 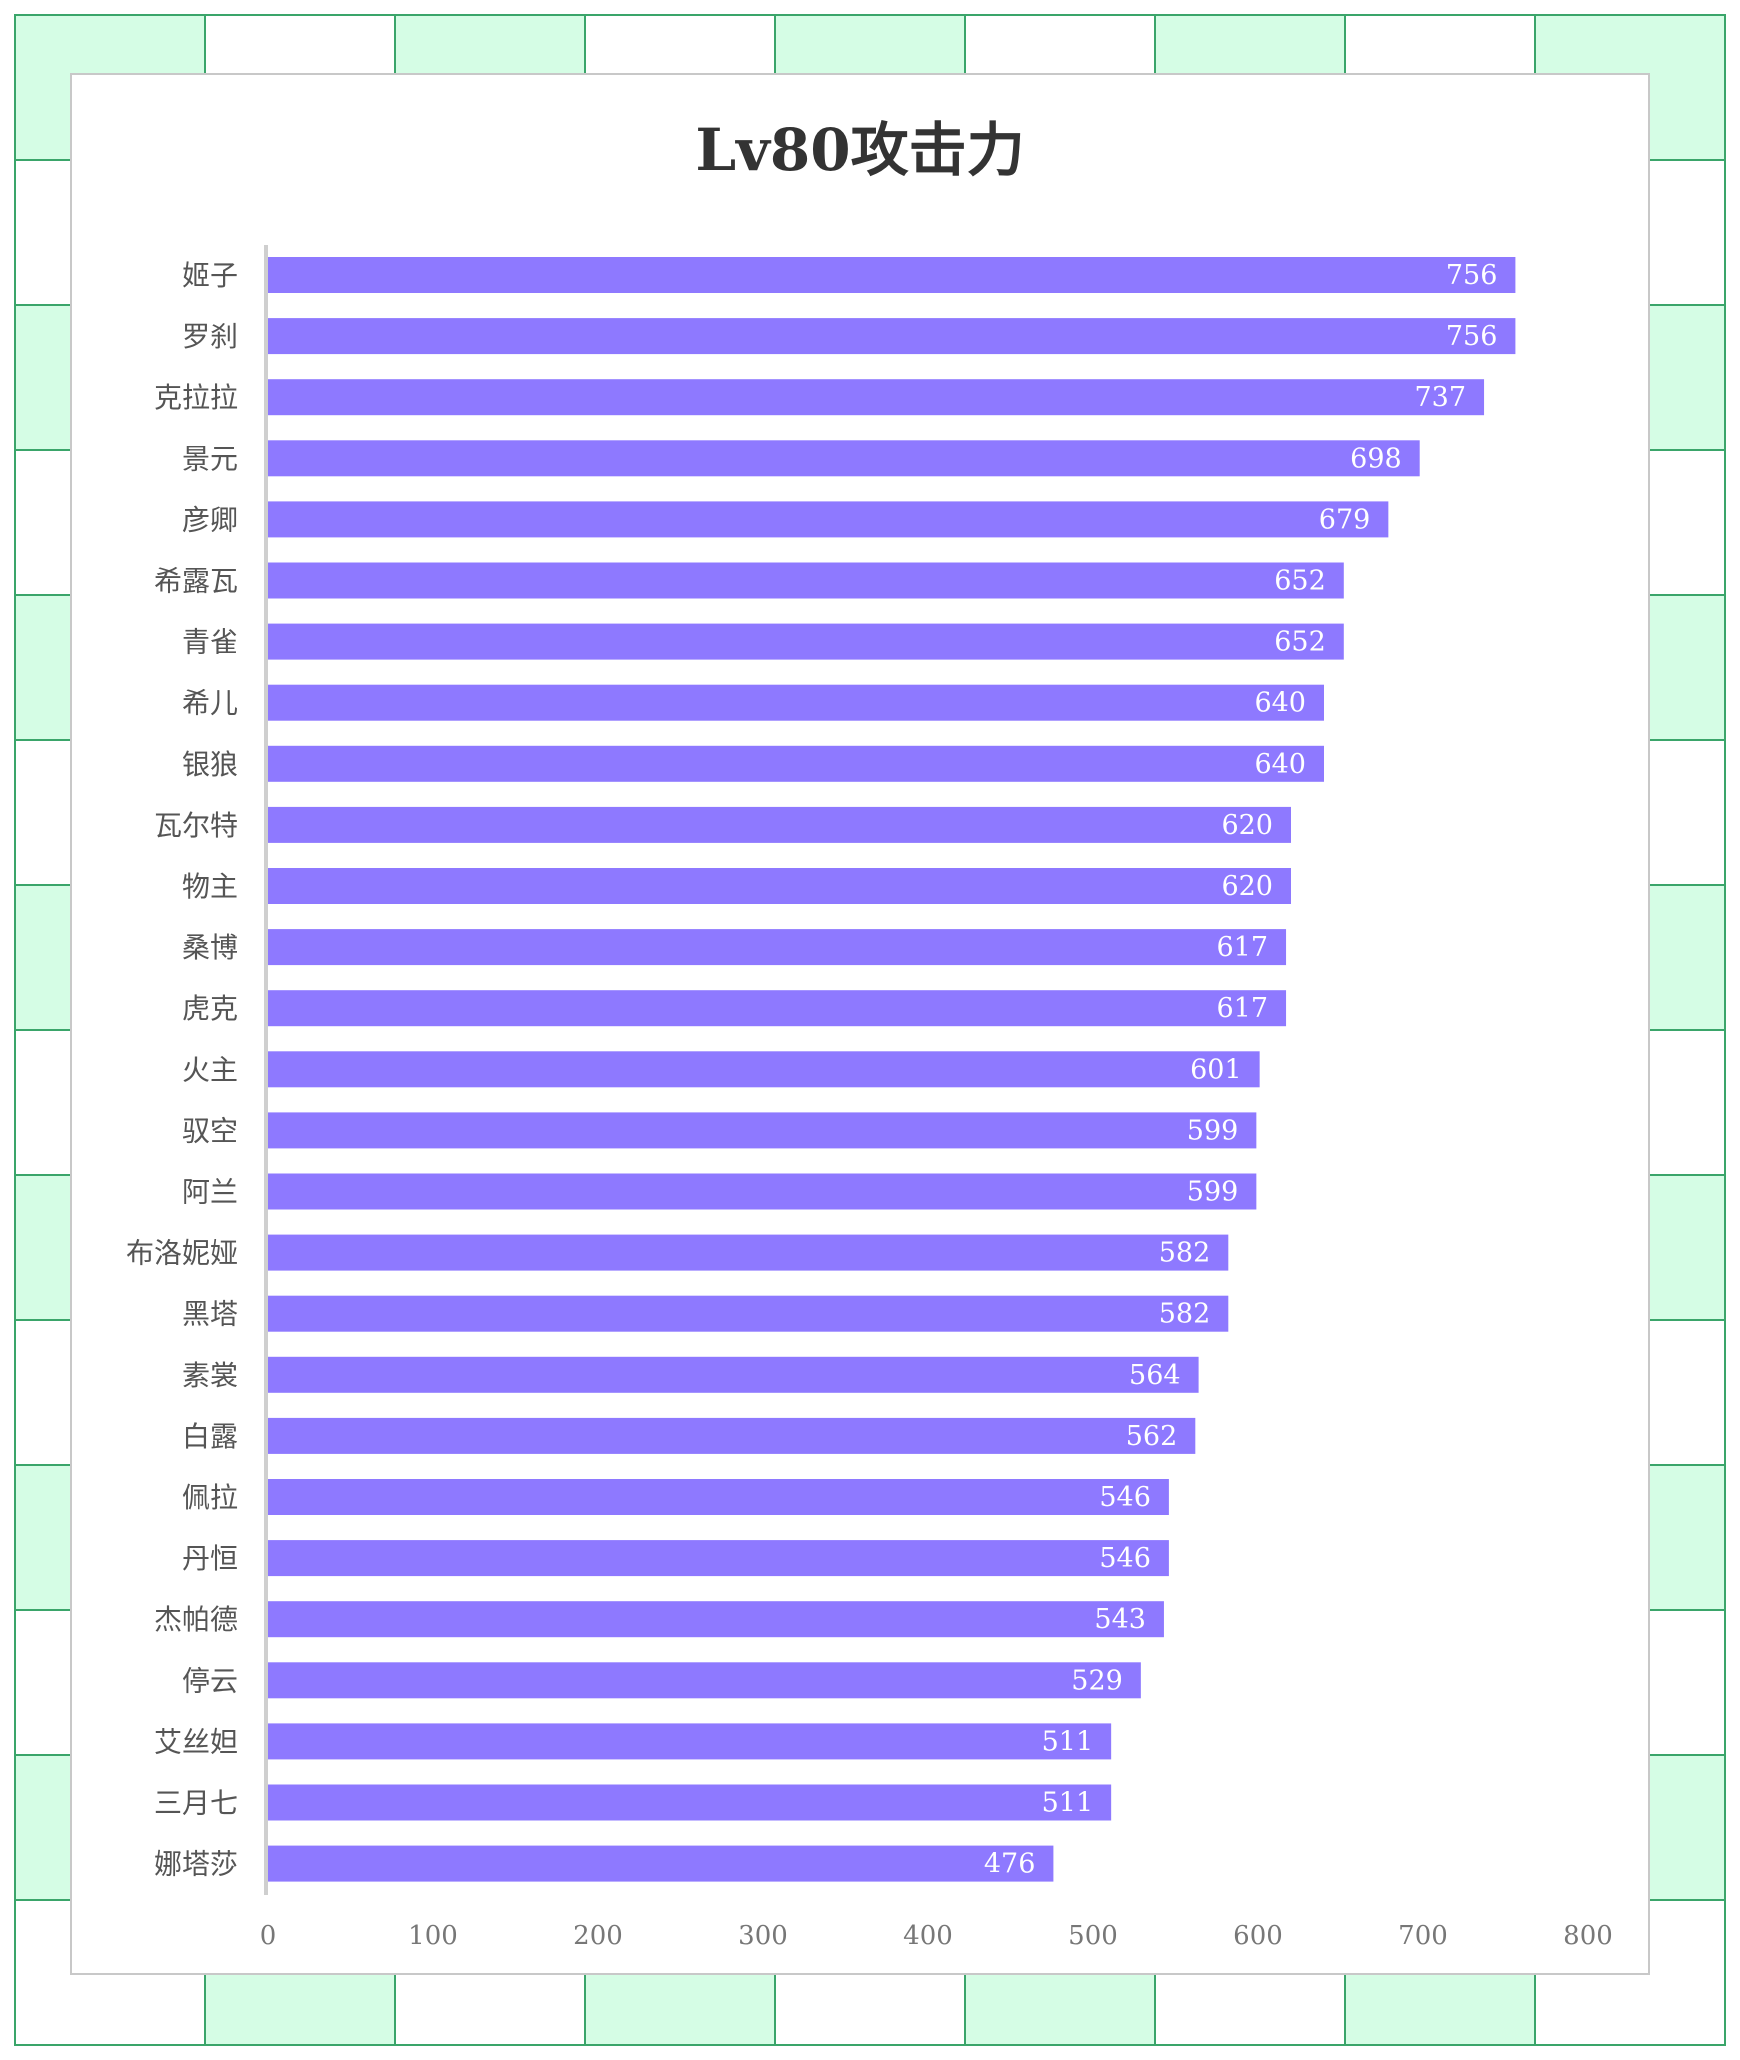 What do you see at coordinates (196, 1803) in the screenshot?
I see `category-label: 三月七` at bounding box center [196, 1803].